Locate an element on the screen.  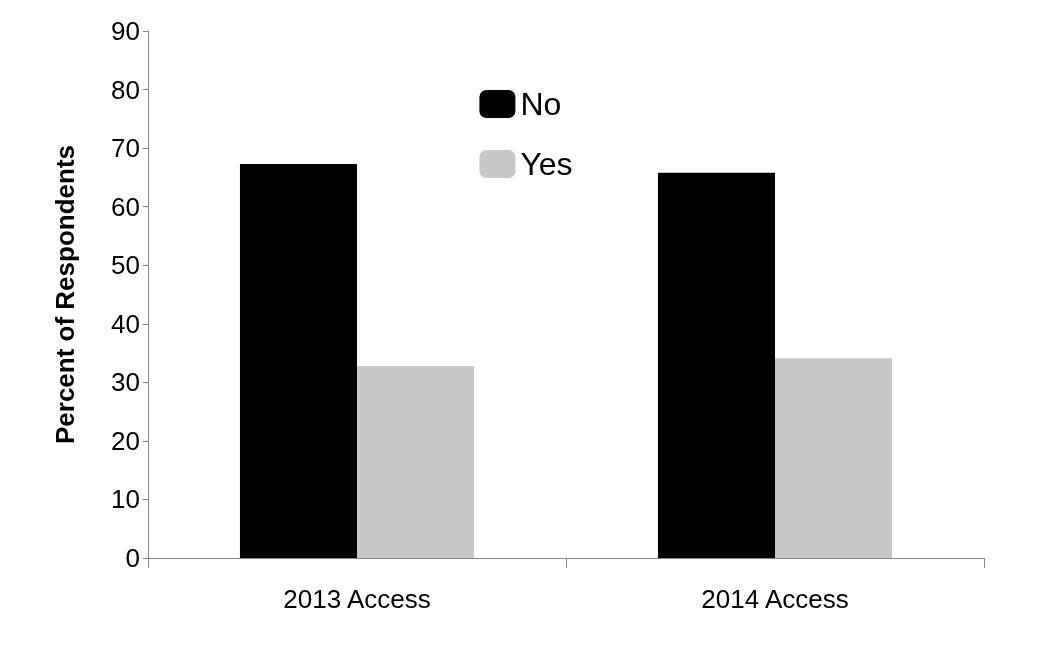
y-tick-label: 80 is located at coordinates (125, 89).